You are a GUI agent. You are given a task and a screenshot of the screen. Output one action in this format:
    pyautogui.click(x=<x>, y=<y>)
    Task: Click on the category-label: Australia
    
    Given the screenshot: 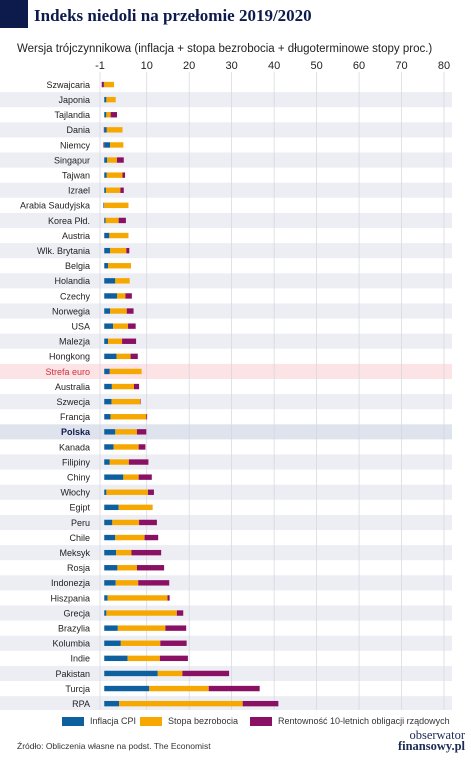 What is the action you would take?
    pyautogui.click(x=72, y=387)
    